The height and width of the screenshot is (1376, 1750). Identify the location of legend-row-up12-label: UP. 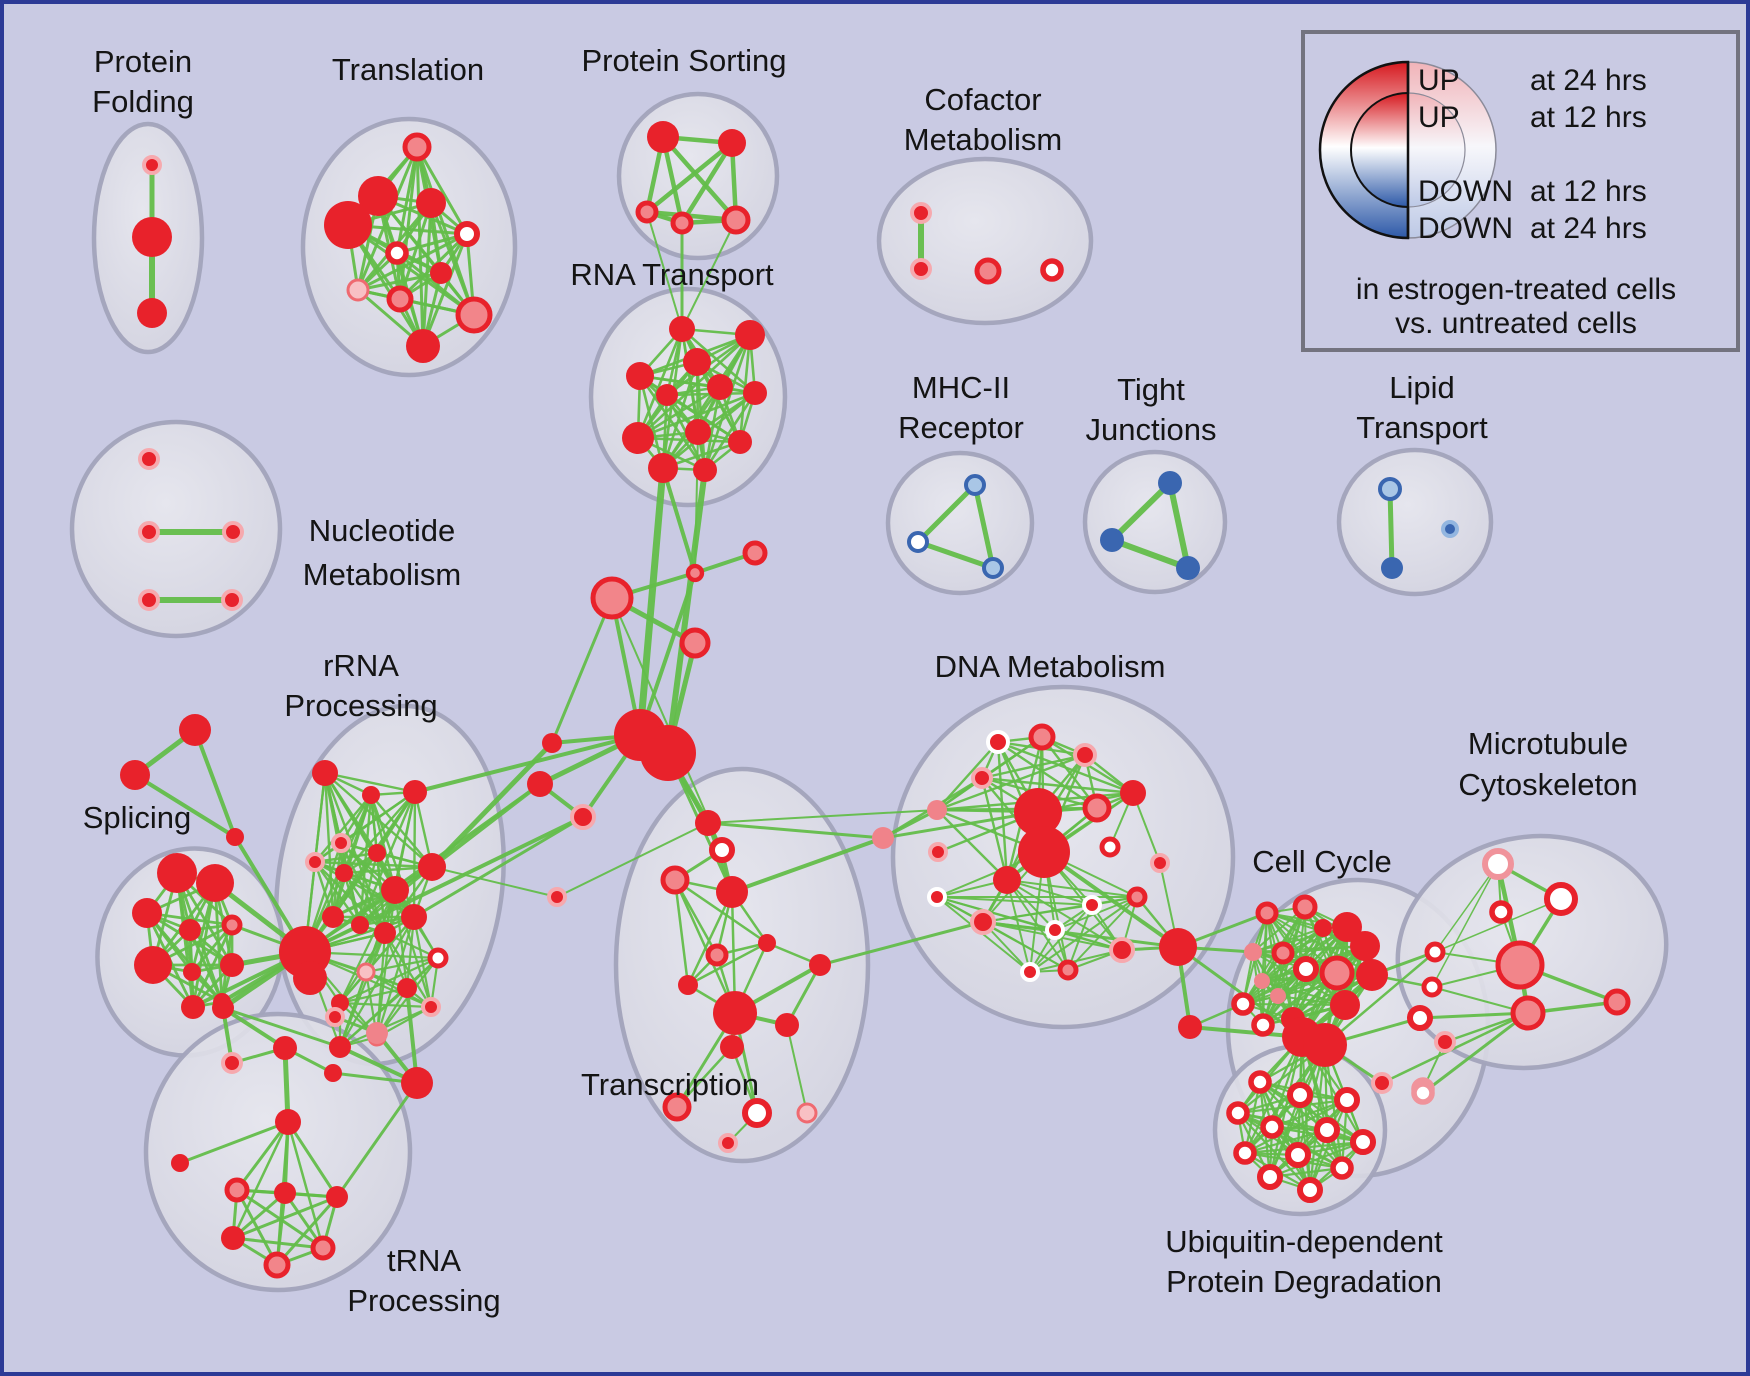
(1439, 117).